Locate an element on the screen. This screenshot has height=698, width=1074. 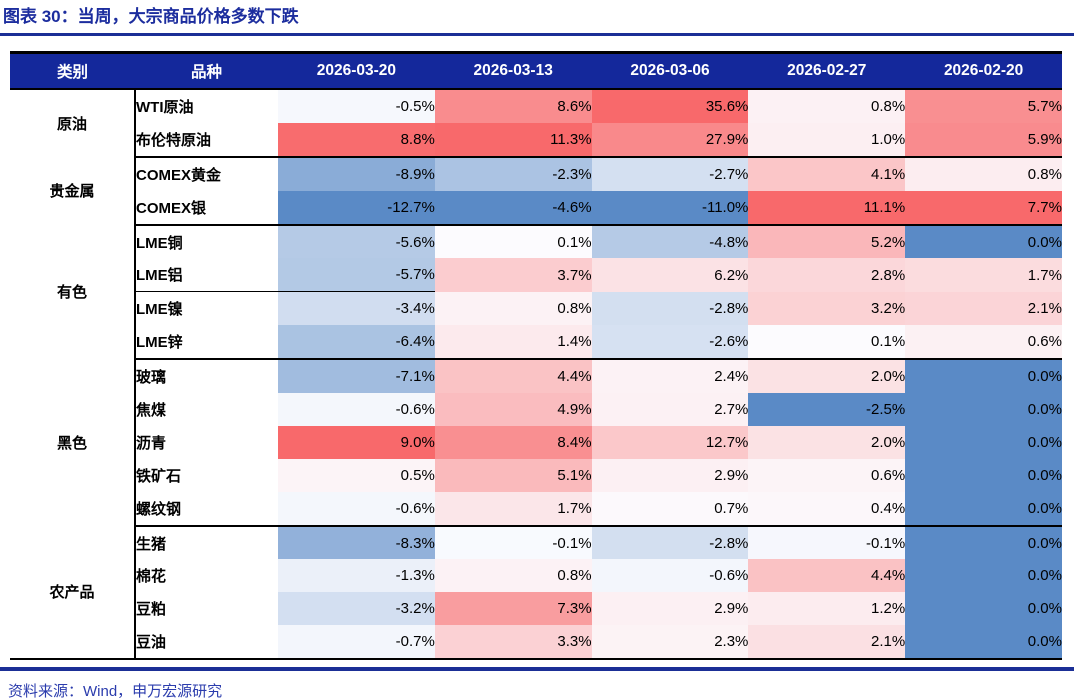
table-row: COMEX银 -12.7% -4.6% -11.0% 11.1% 7.7% is located at coordinates (536, 208).